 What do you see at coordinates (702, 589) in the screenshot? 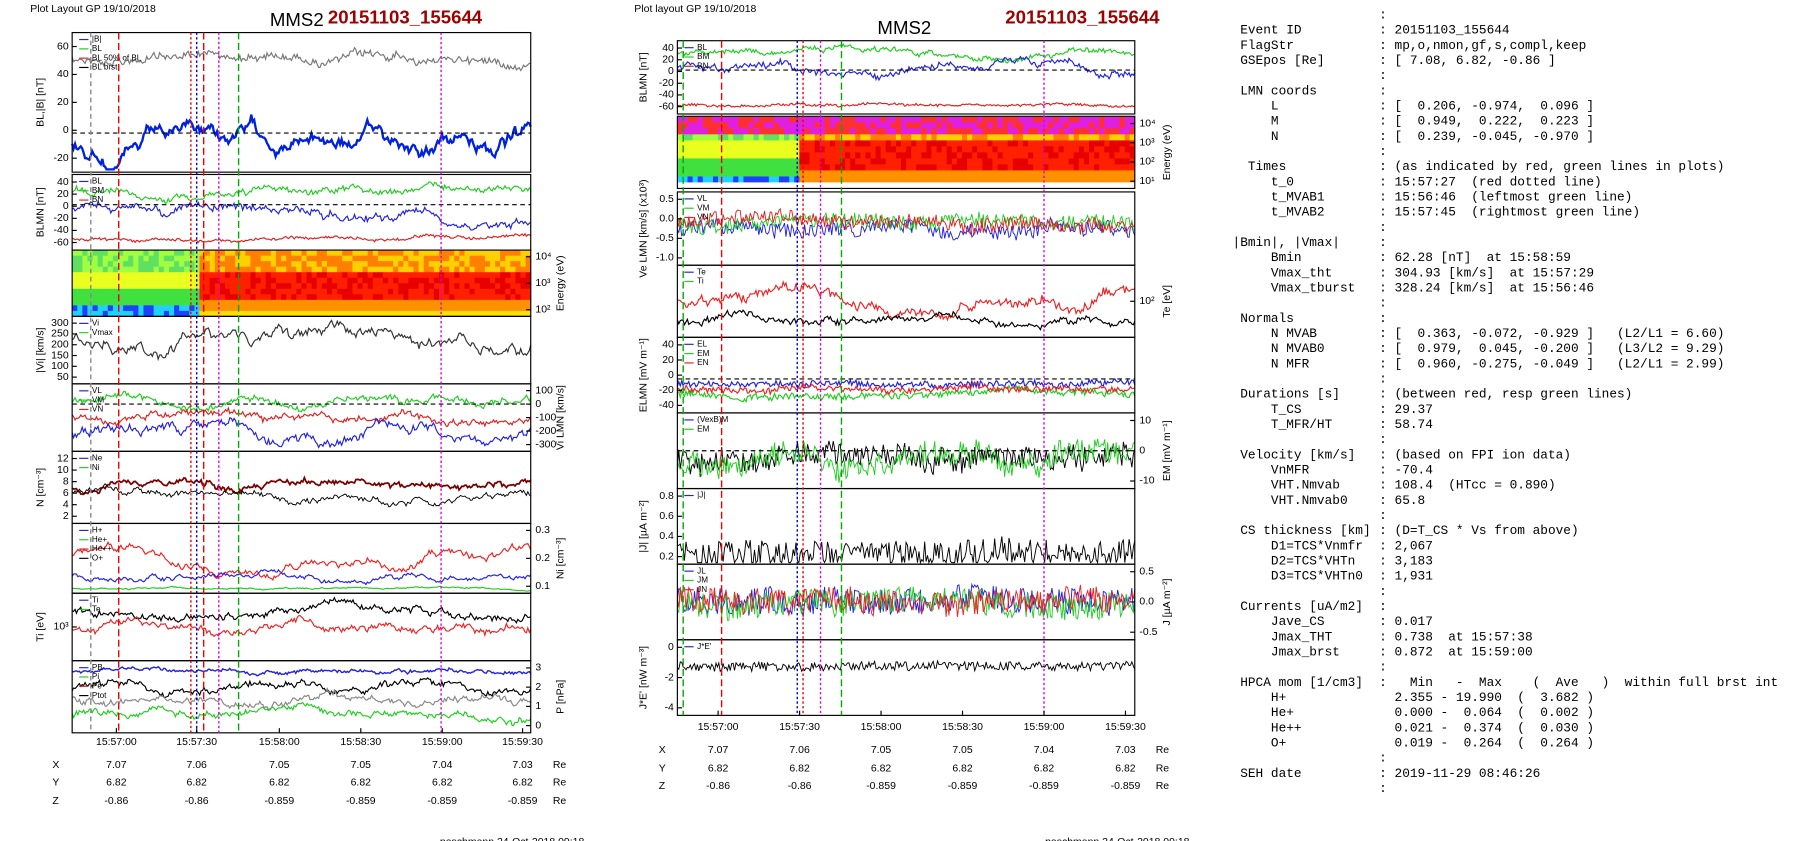
I see `legend-entry: JN` at bounding box center [702, 589].